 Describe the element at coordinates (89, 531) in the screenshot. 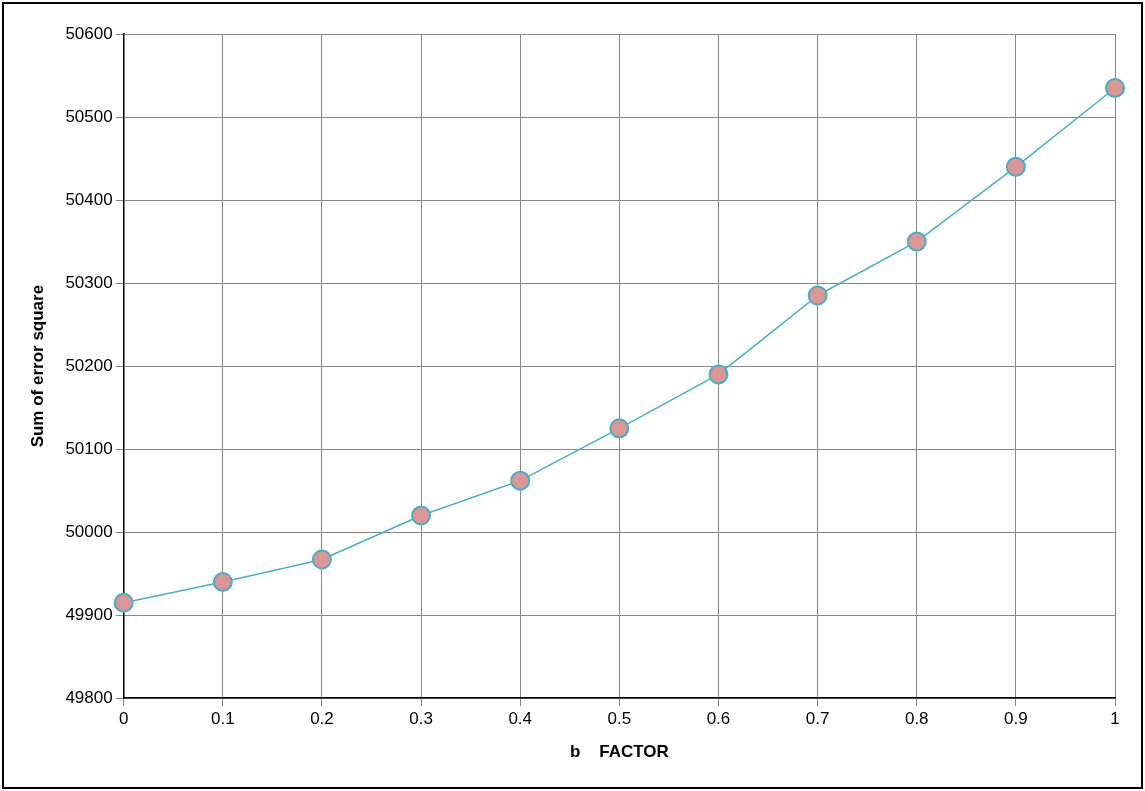

I see `y-tick-label: 50000` at that location.